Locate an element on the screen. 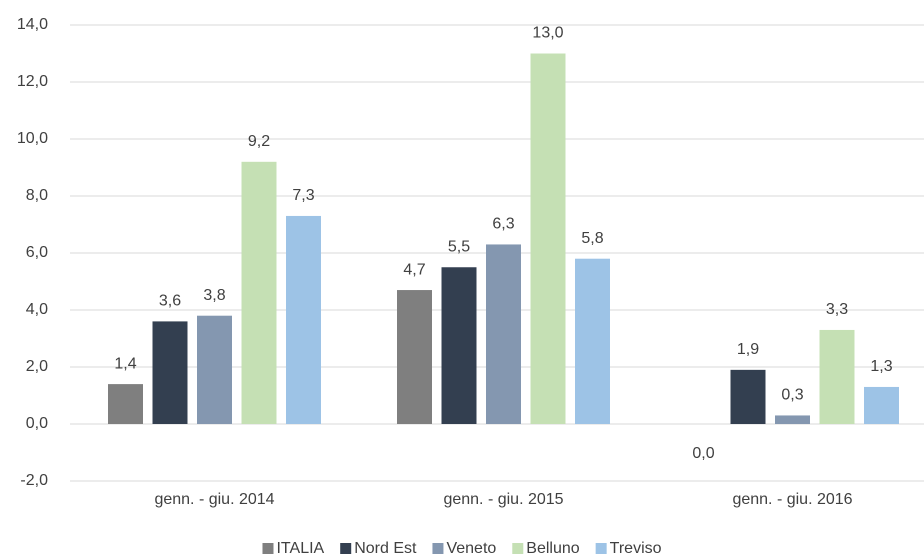  x-tick-label: genn. - giu. 2015 is located at coordinates (503, 499).